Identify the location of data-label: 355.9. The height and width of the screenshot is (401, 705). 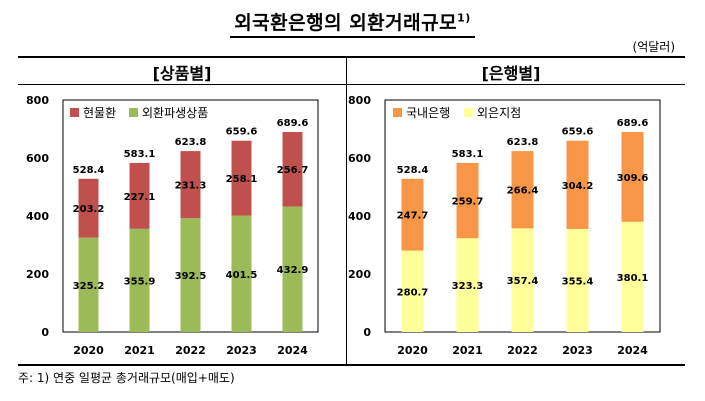
(140, 281).